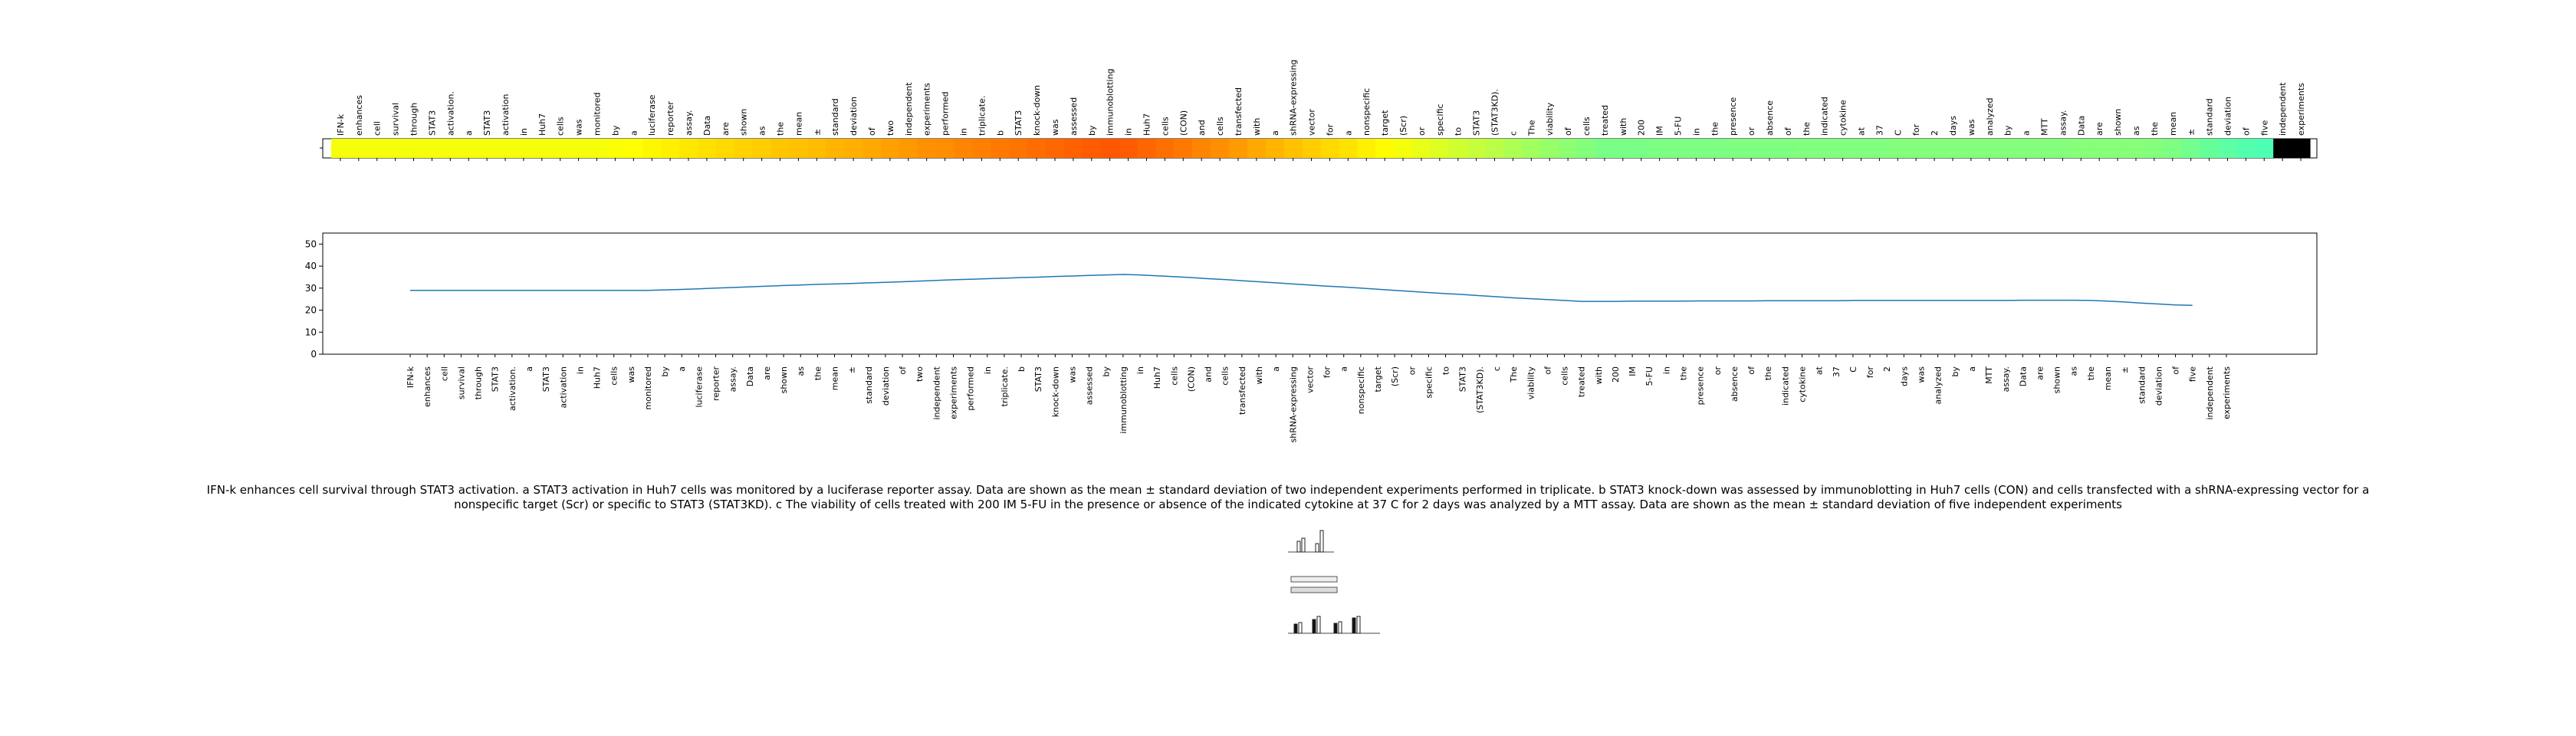 The image size is (2576, 736). I want to click on heatmap-token-label: performed, so click(946, 113).